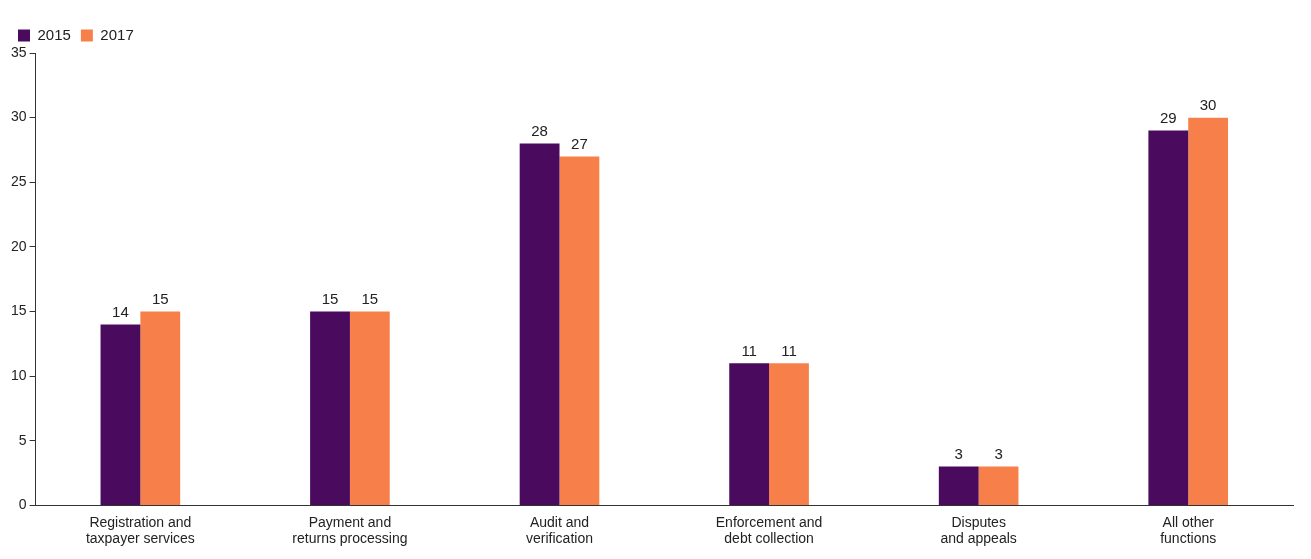 The height and width of the screenshot is (559, 1311). Describe the element at coordinates (579, 144) in the screenshot. I see `data-label: 27` at that location.